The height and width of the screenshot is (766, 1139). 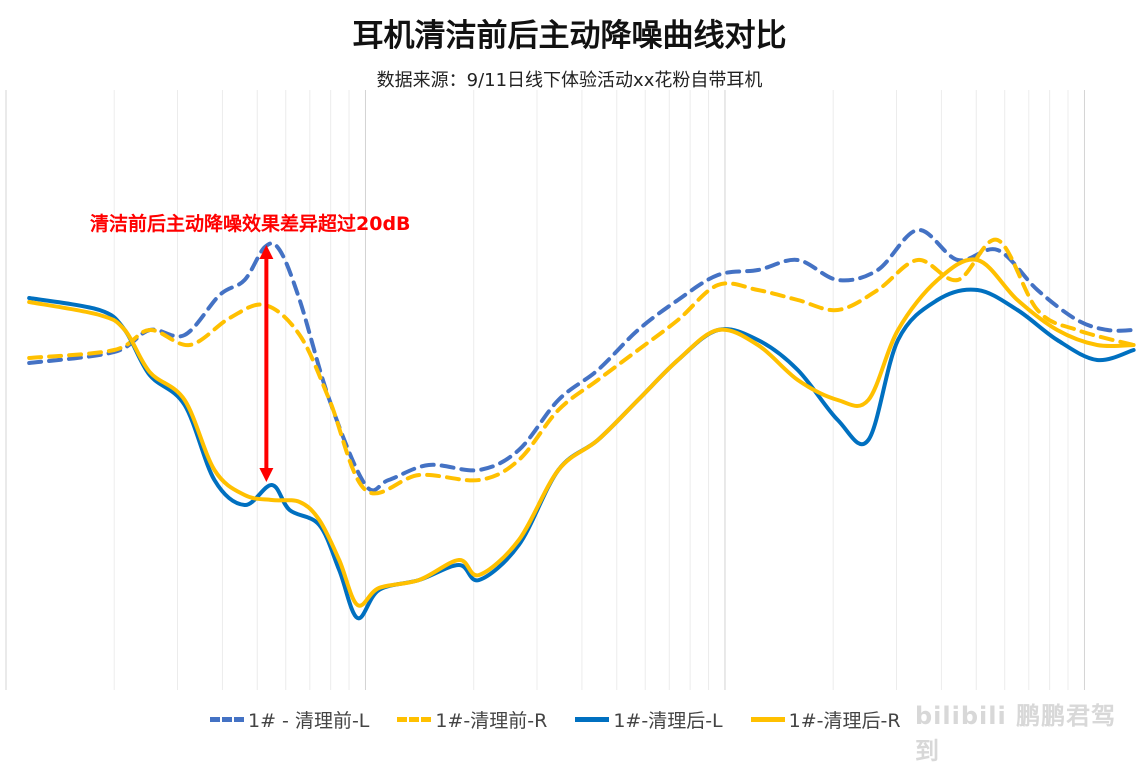 I want to click on chart-subtitle: 数据来源：9/11日线下体验活动xx花粉自带耳机, so click(x=569, y=80).